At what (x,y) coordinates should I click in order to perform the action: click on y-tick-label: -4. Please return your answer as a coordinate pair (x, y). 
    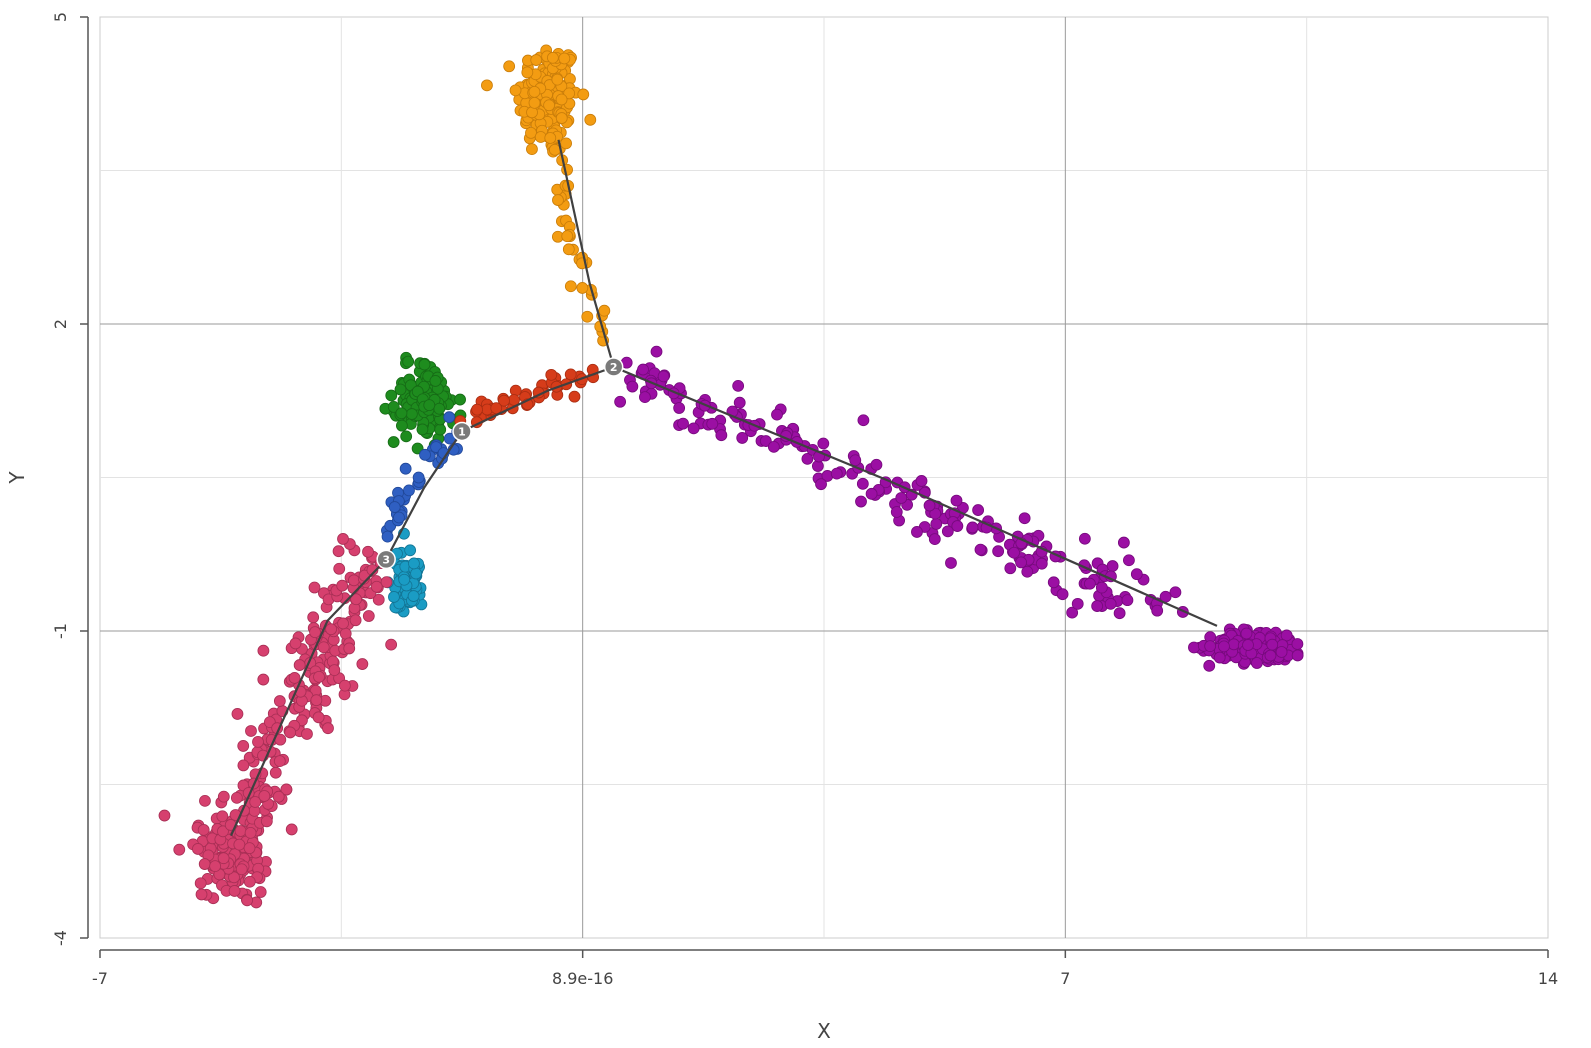
    Looking at the image, I should click on (60, 938).